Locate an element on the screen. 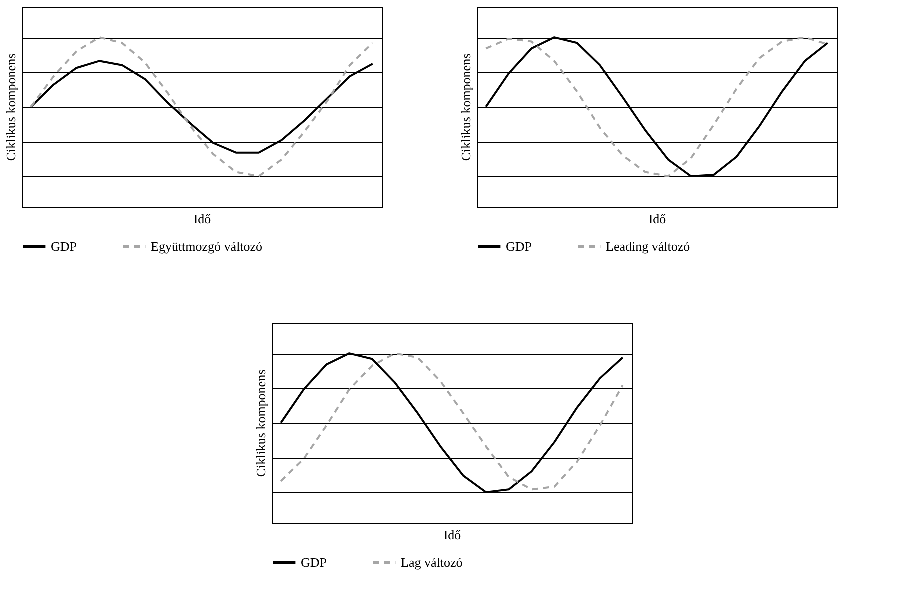 The image size is (901, 611). legend-label: Lag változó is located at coordinates (432, 562).